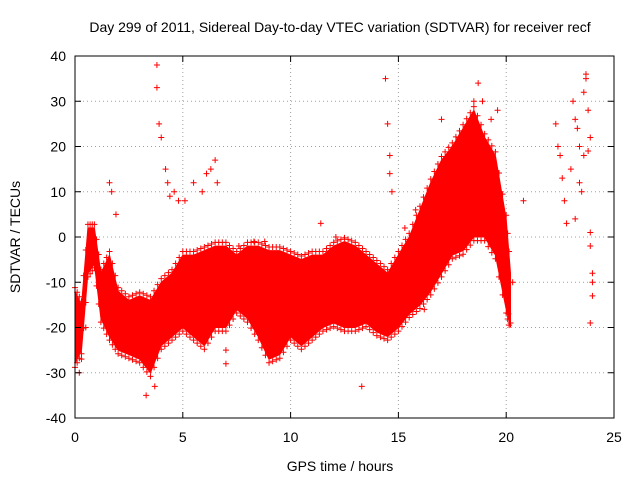  What do you see at coordinates (56, 282) in the screenshot?
I see `y-tick-label: -10` at bounding box center [56, 282].